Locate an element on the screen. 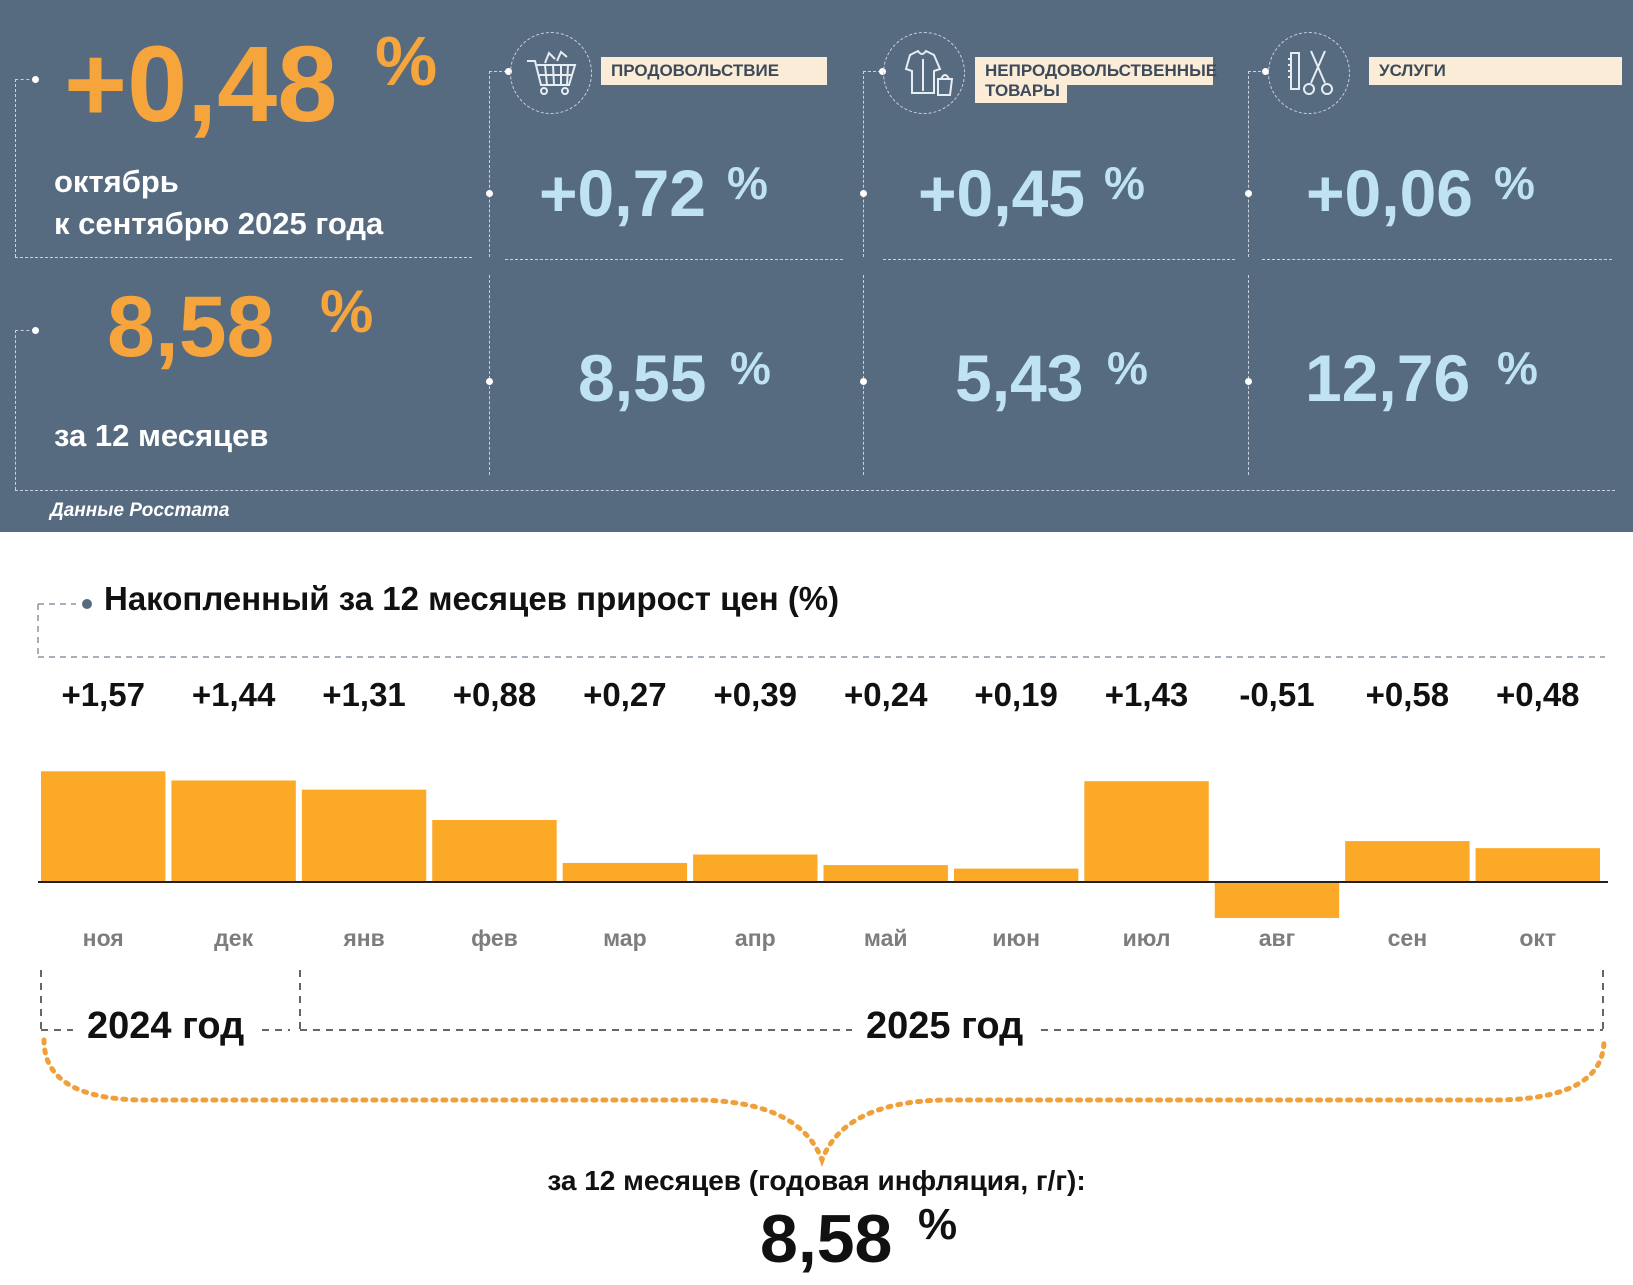 This screenshot has height=1285, width=1633. shopping-cart-icon is located at coordinates (551, 73).